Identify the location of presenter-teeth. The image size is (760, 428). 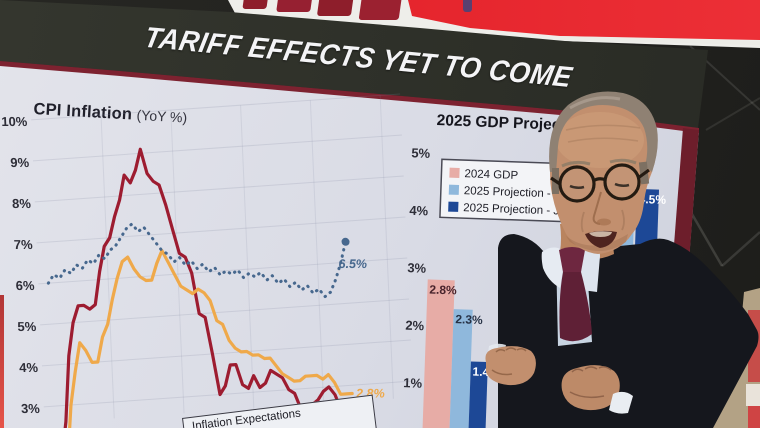
(600, 234).